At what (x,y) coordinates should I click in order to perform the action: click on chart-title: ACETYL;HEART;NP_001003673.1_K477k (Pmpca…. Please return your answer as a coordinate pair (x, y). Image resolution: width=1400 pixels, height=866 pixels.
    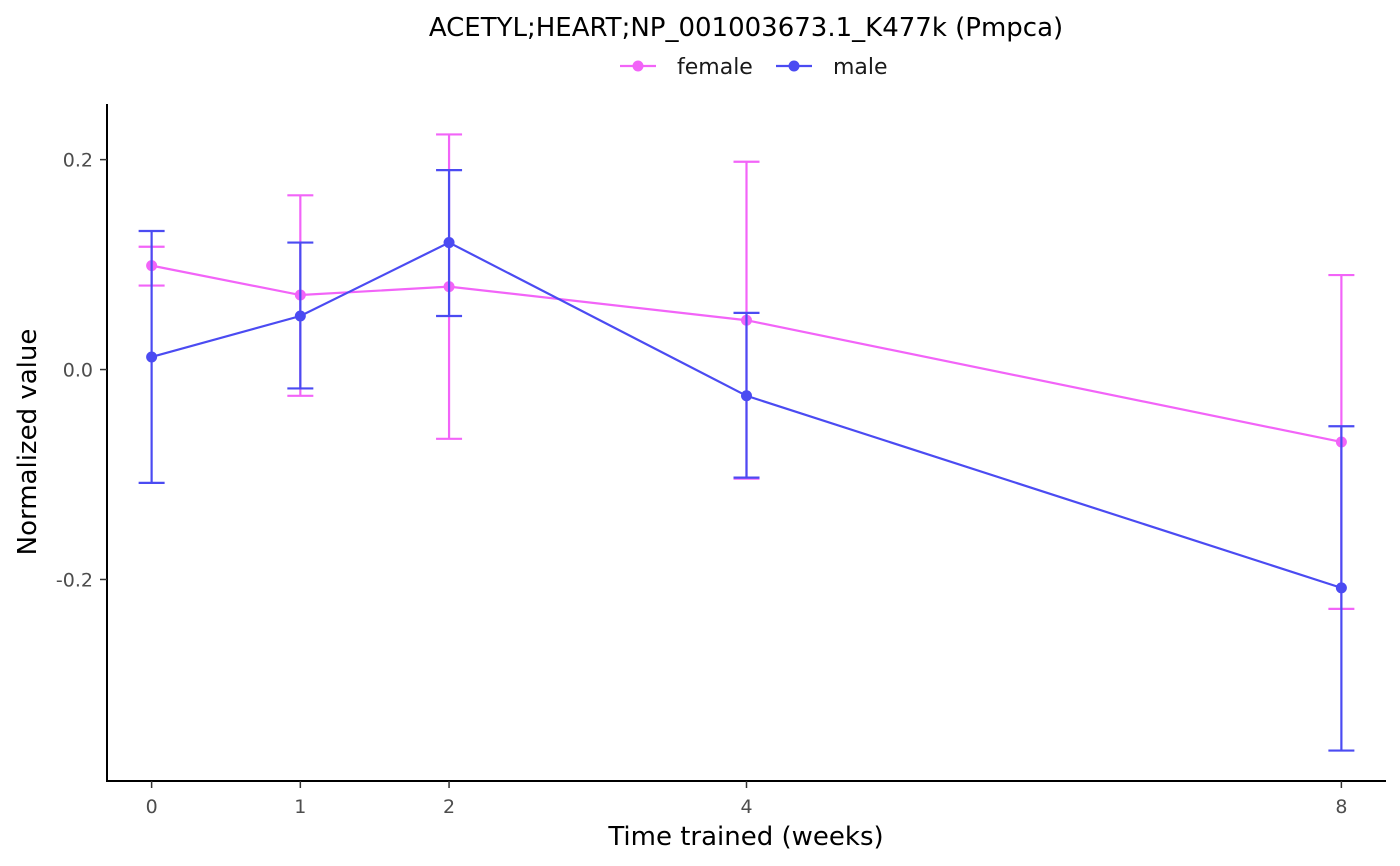
    Looking at the image, I should click on (746, 28).